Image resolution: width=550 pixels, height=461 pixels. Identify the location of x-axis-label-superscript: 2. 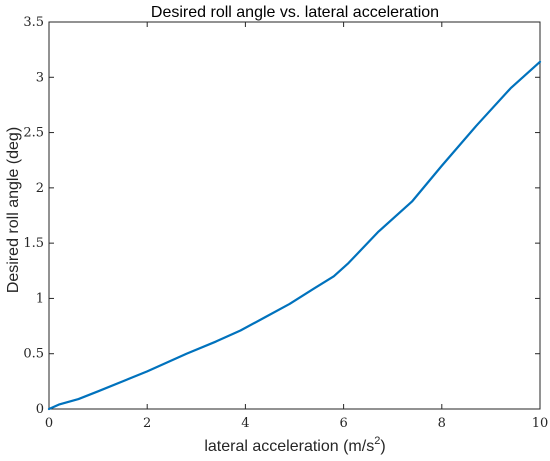
(377, 441).